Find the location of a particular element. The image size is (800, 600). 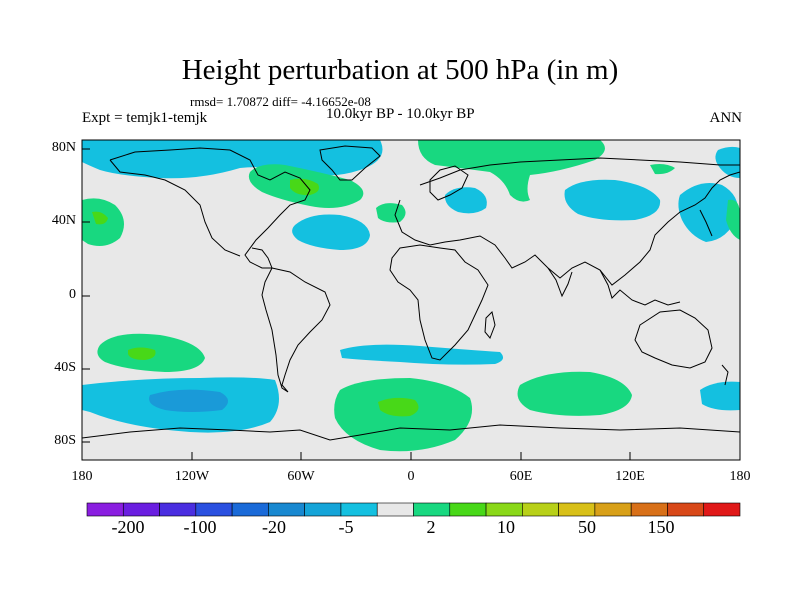

lon-label-180e: 180 is located at coordinates (740, 476).